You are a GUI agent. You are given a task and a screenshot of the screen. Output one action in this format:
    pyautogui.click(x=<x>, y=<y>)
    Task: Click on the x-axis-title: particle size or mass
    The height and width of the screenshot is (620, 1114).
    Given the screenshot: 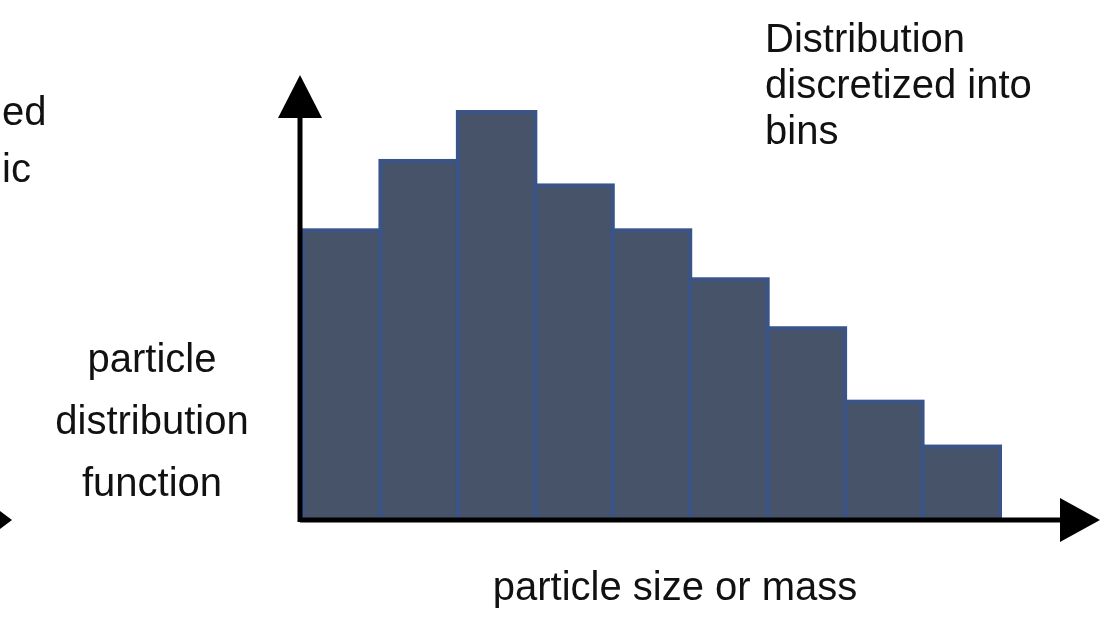 What is the action you would take?
    pyautogui.click(x=675, y=586)
    